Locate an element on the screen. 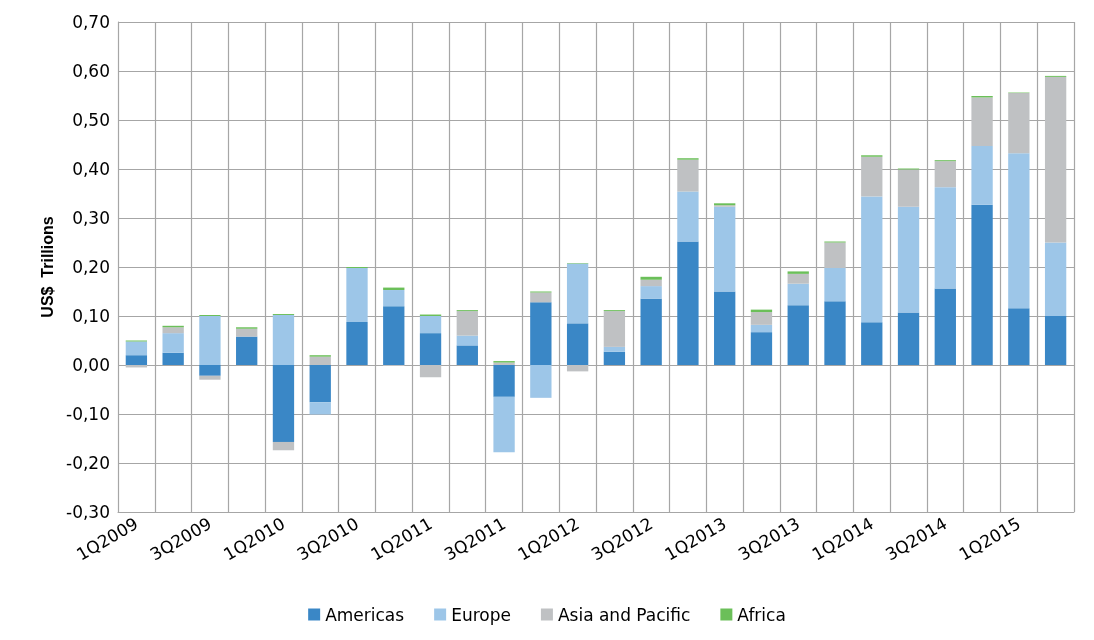 Image resolution: width=1094 pixels, height=640 pixels. y-tick-label: 0,10 is located at coordinates (91, 316).